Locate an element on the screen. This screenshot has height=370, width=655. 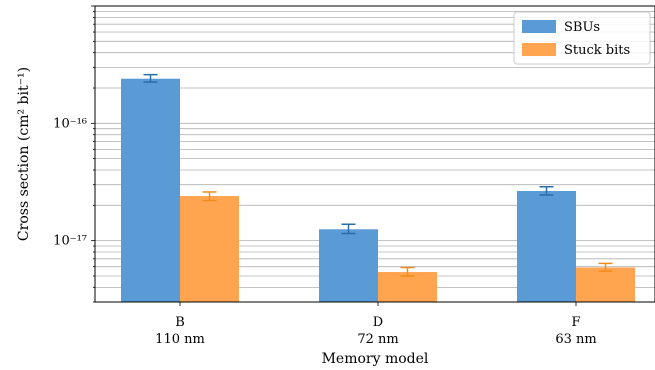
legend-label: Stuck bits is located at coordinates (597, 50).